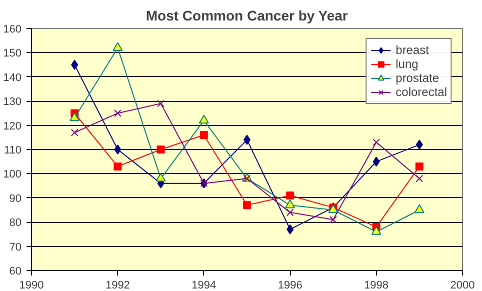  Describe the element at coordinates (15, 223) in the screenshot. I see `y-tick-label: 80` at that location.